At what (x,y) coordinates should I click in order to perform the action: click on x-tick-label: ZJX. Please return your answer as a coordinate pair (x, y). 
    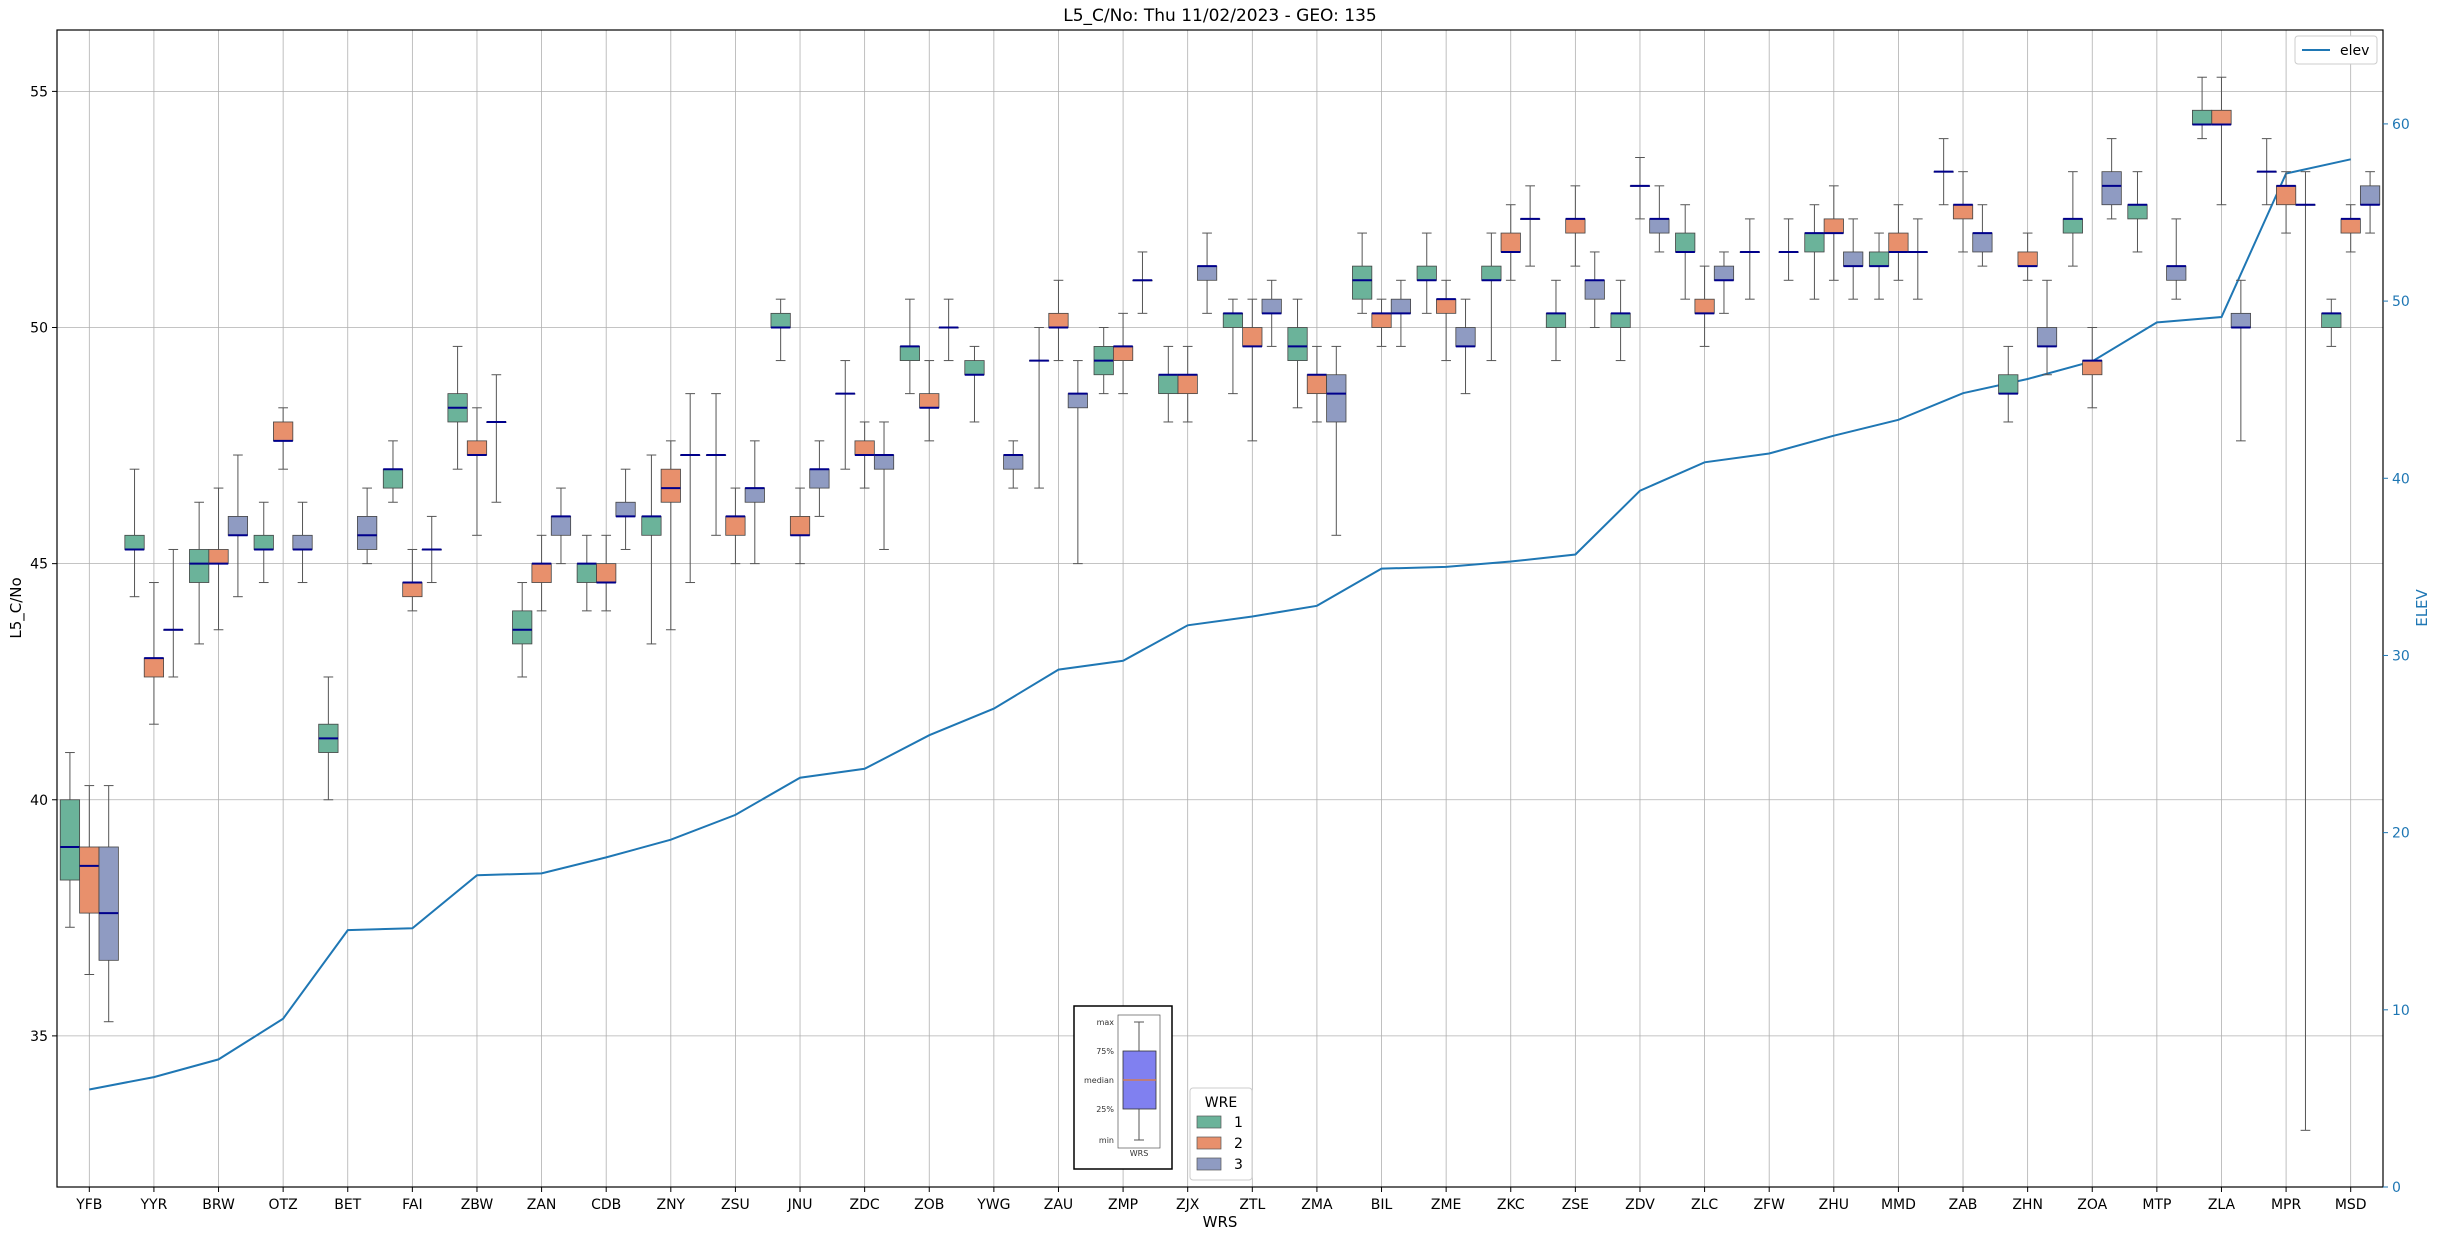
    Looking at the image, I should click on (1188, 1205).